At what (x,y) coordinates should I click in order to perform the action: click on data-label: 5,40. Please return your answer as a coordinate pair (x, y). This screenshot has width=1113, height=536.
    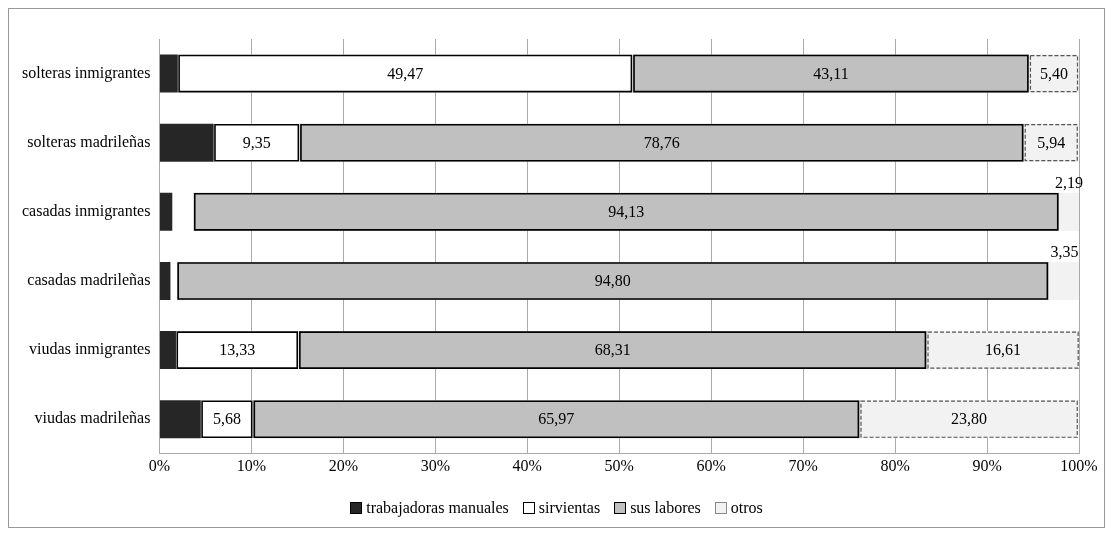
    Looking at the image, I should click on (1053, 73).